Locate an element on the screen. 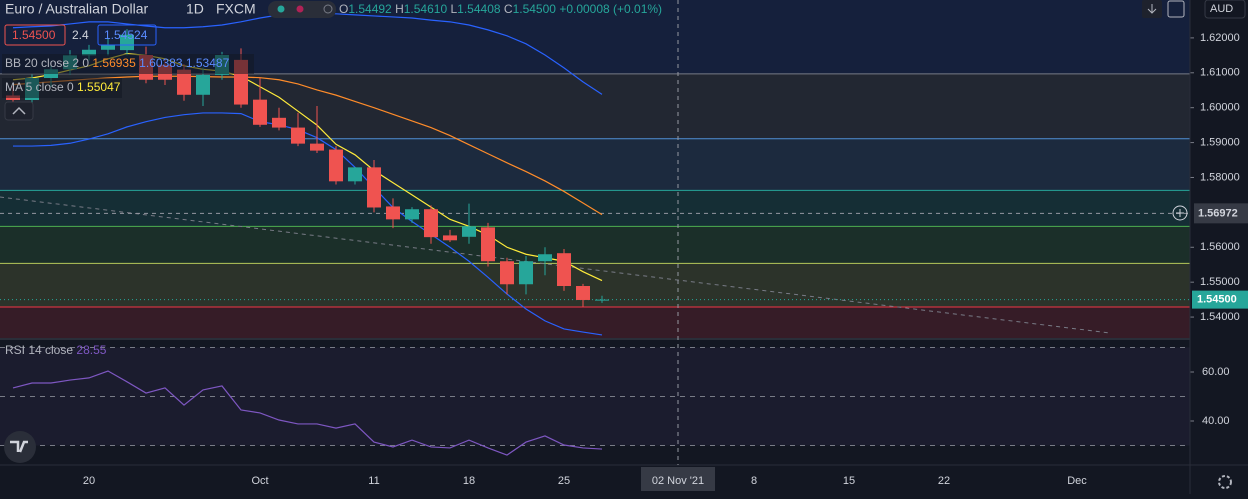  close: 1.54500 is located at coordinates (535, 9).